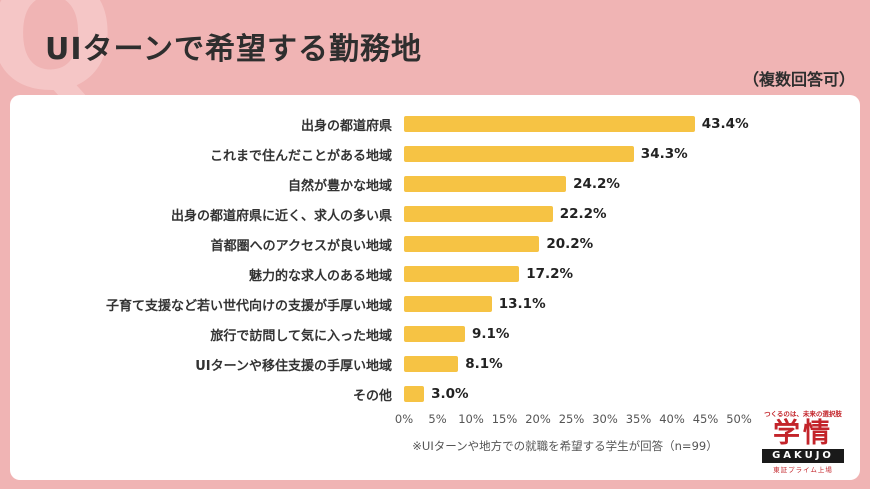 The image size is (870, 489). What do you see at coordinates (725, 124) in the screenshot?
I see `value-label: 43.4%` at bounding box center [725, 124].